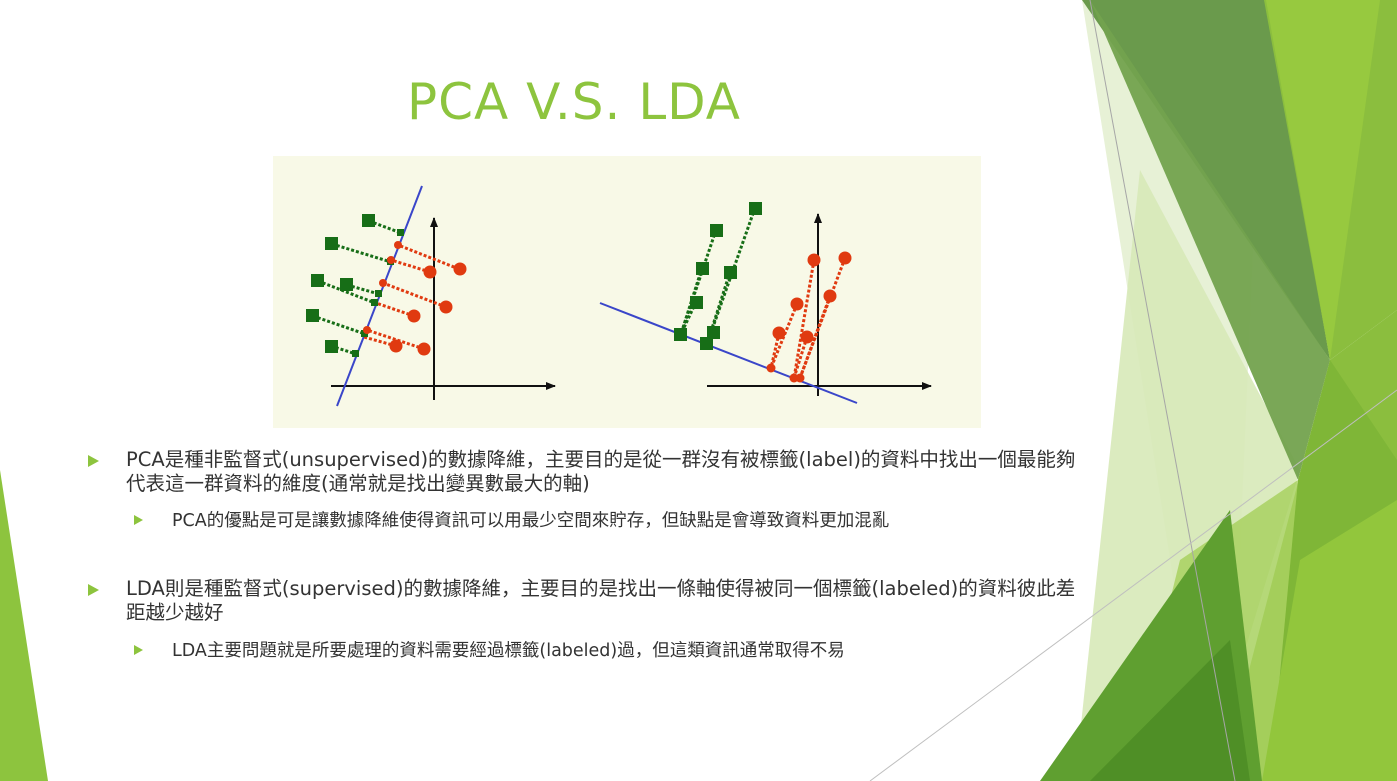 The image size is (1397, 781). What do you see at coordinates (431, 296) in the screenshot?
I see `pca-projection-diagram` at bounding box center [431, 296].